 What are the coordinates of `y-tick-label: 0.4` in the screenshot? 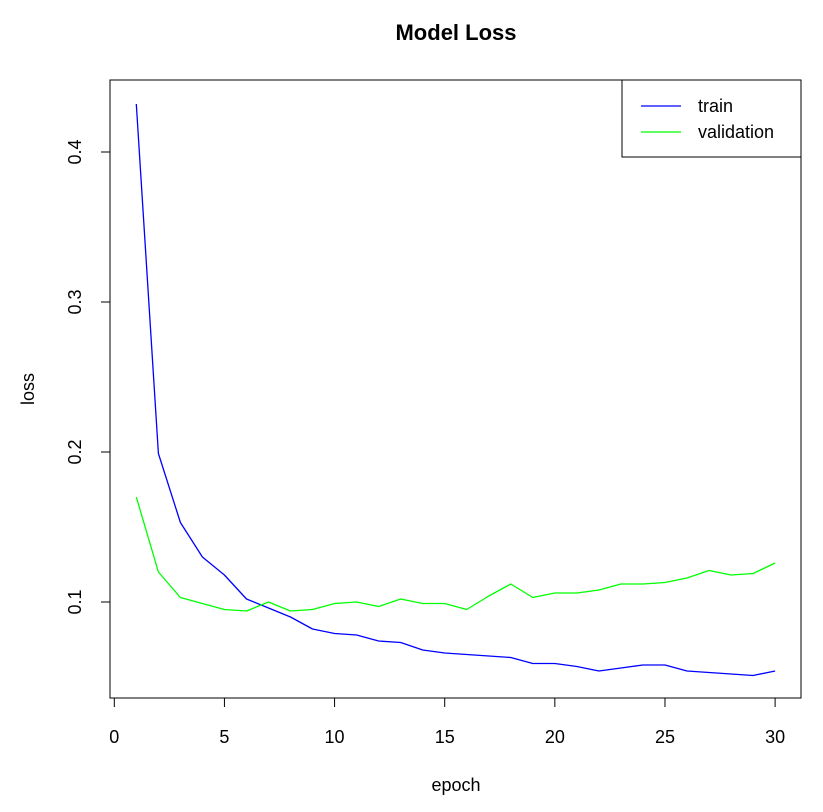 It's located at (75, 151).